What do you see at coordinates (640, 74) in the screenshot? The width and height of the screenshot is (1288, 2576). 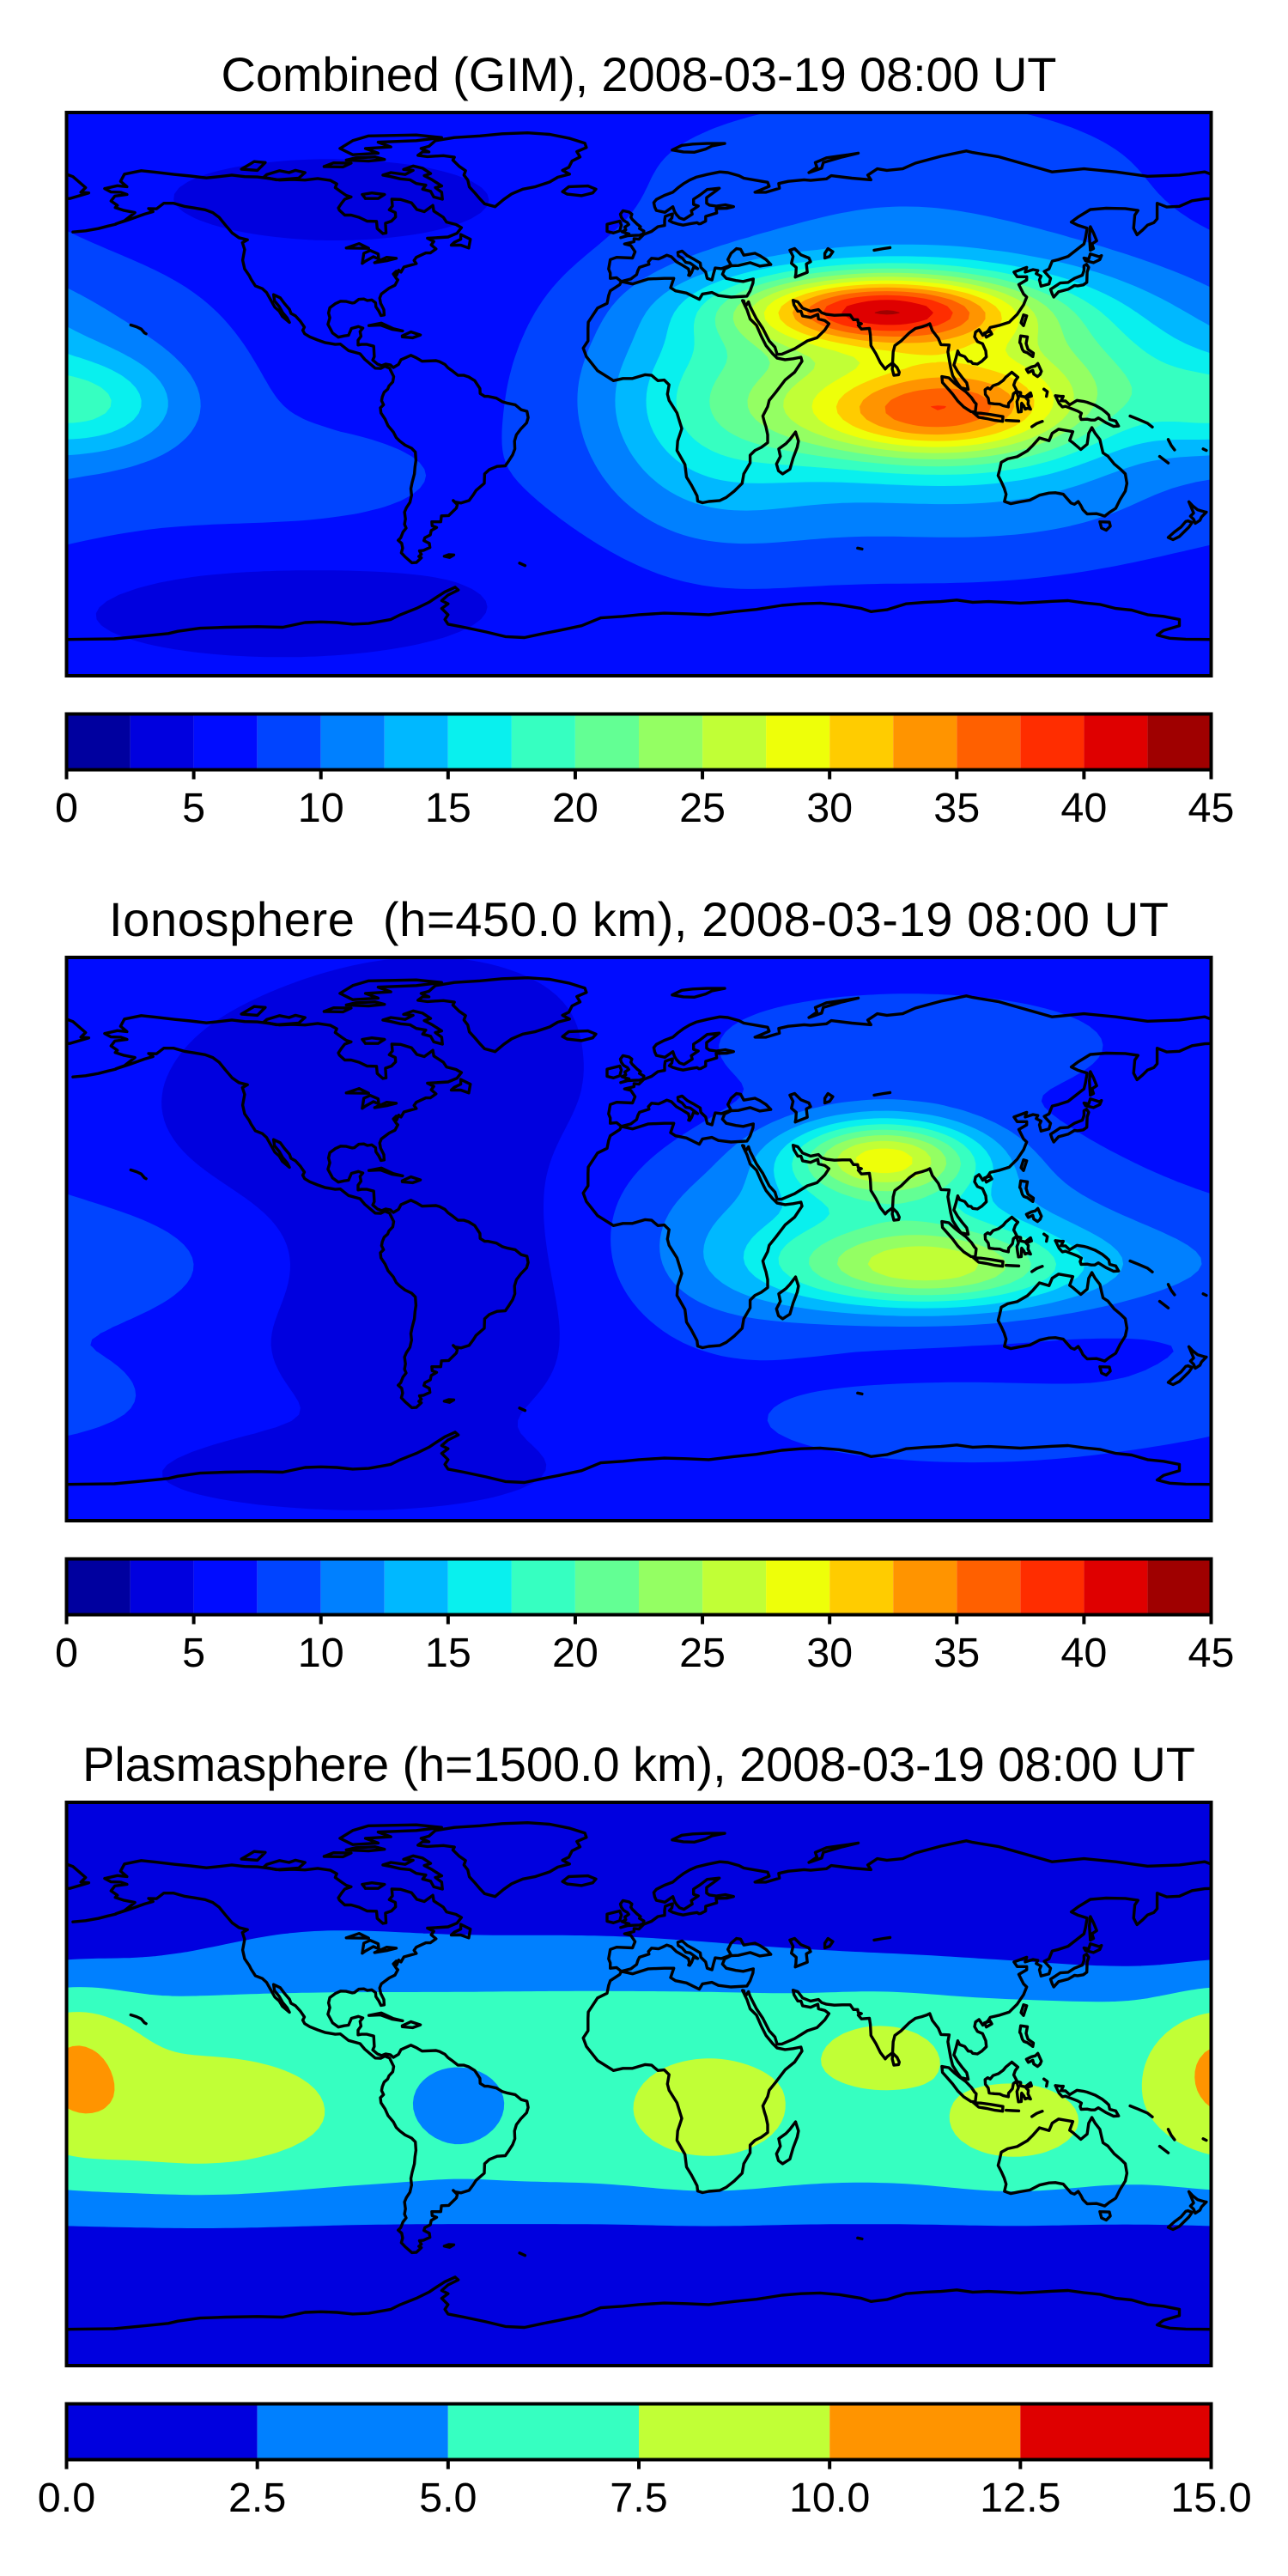 I see `svg-text:Combined (GIM), 2008-03-19 08:: Combined (GIM), 2008-03-19 08:00 UT` at bounding box center [640, 74].